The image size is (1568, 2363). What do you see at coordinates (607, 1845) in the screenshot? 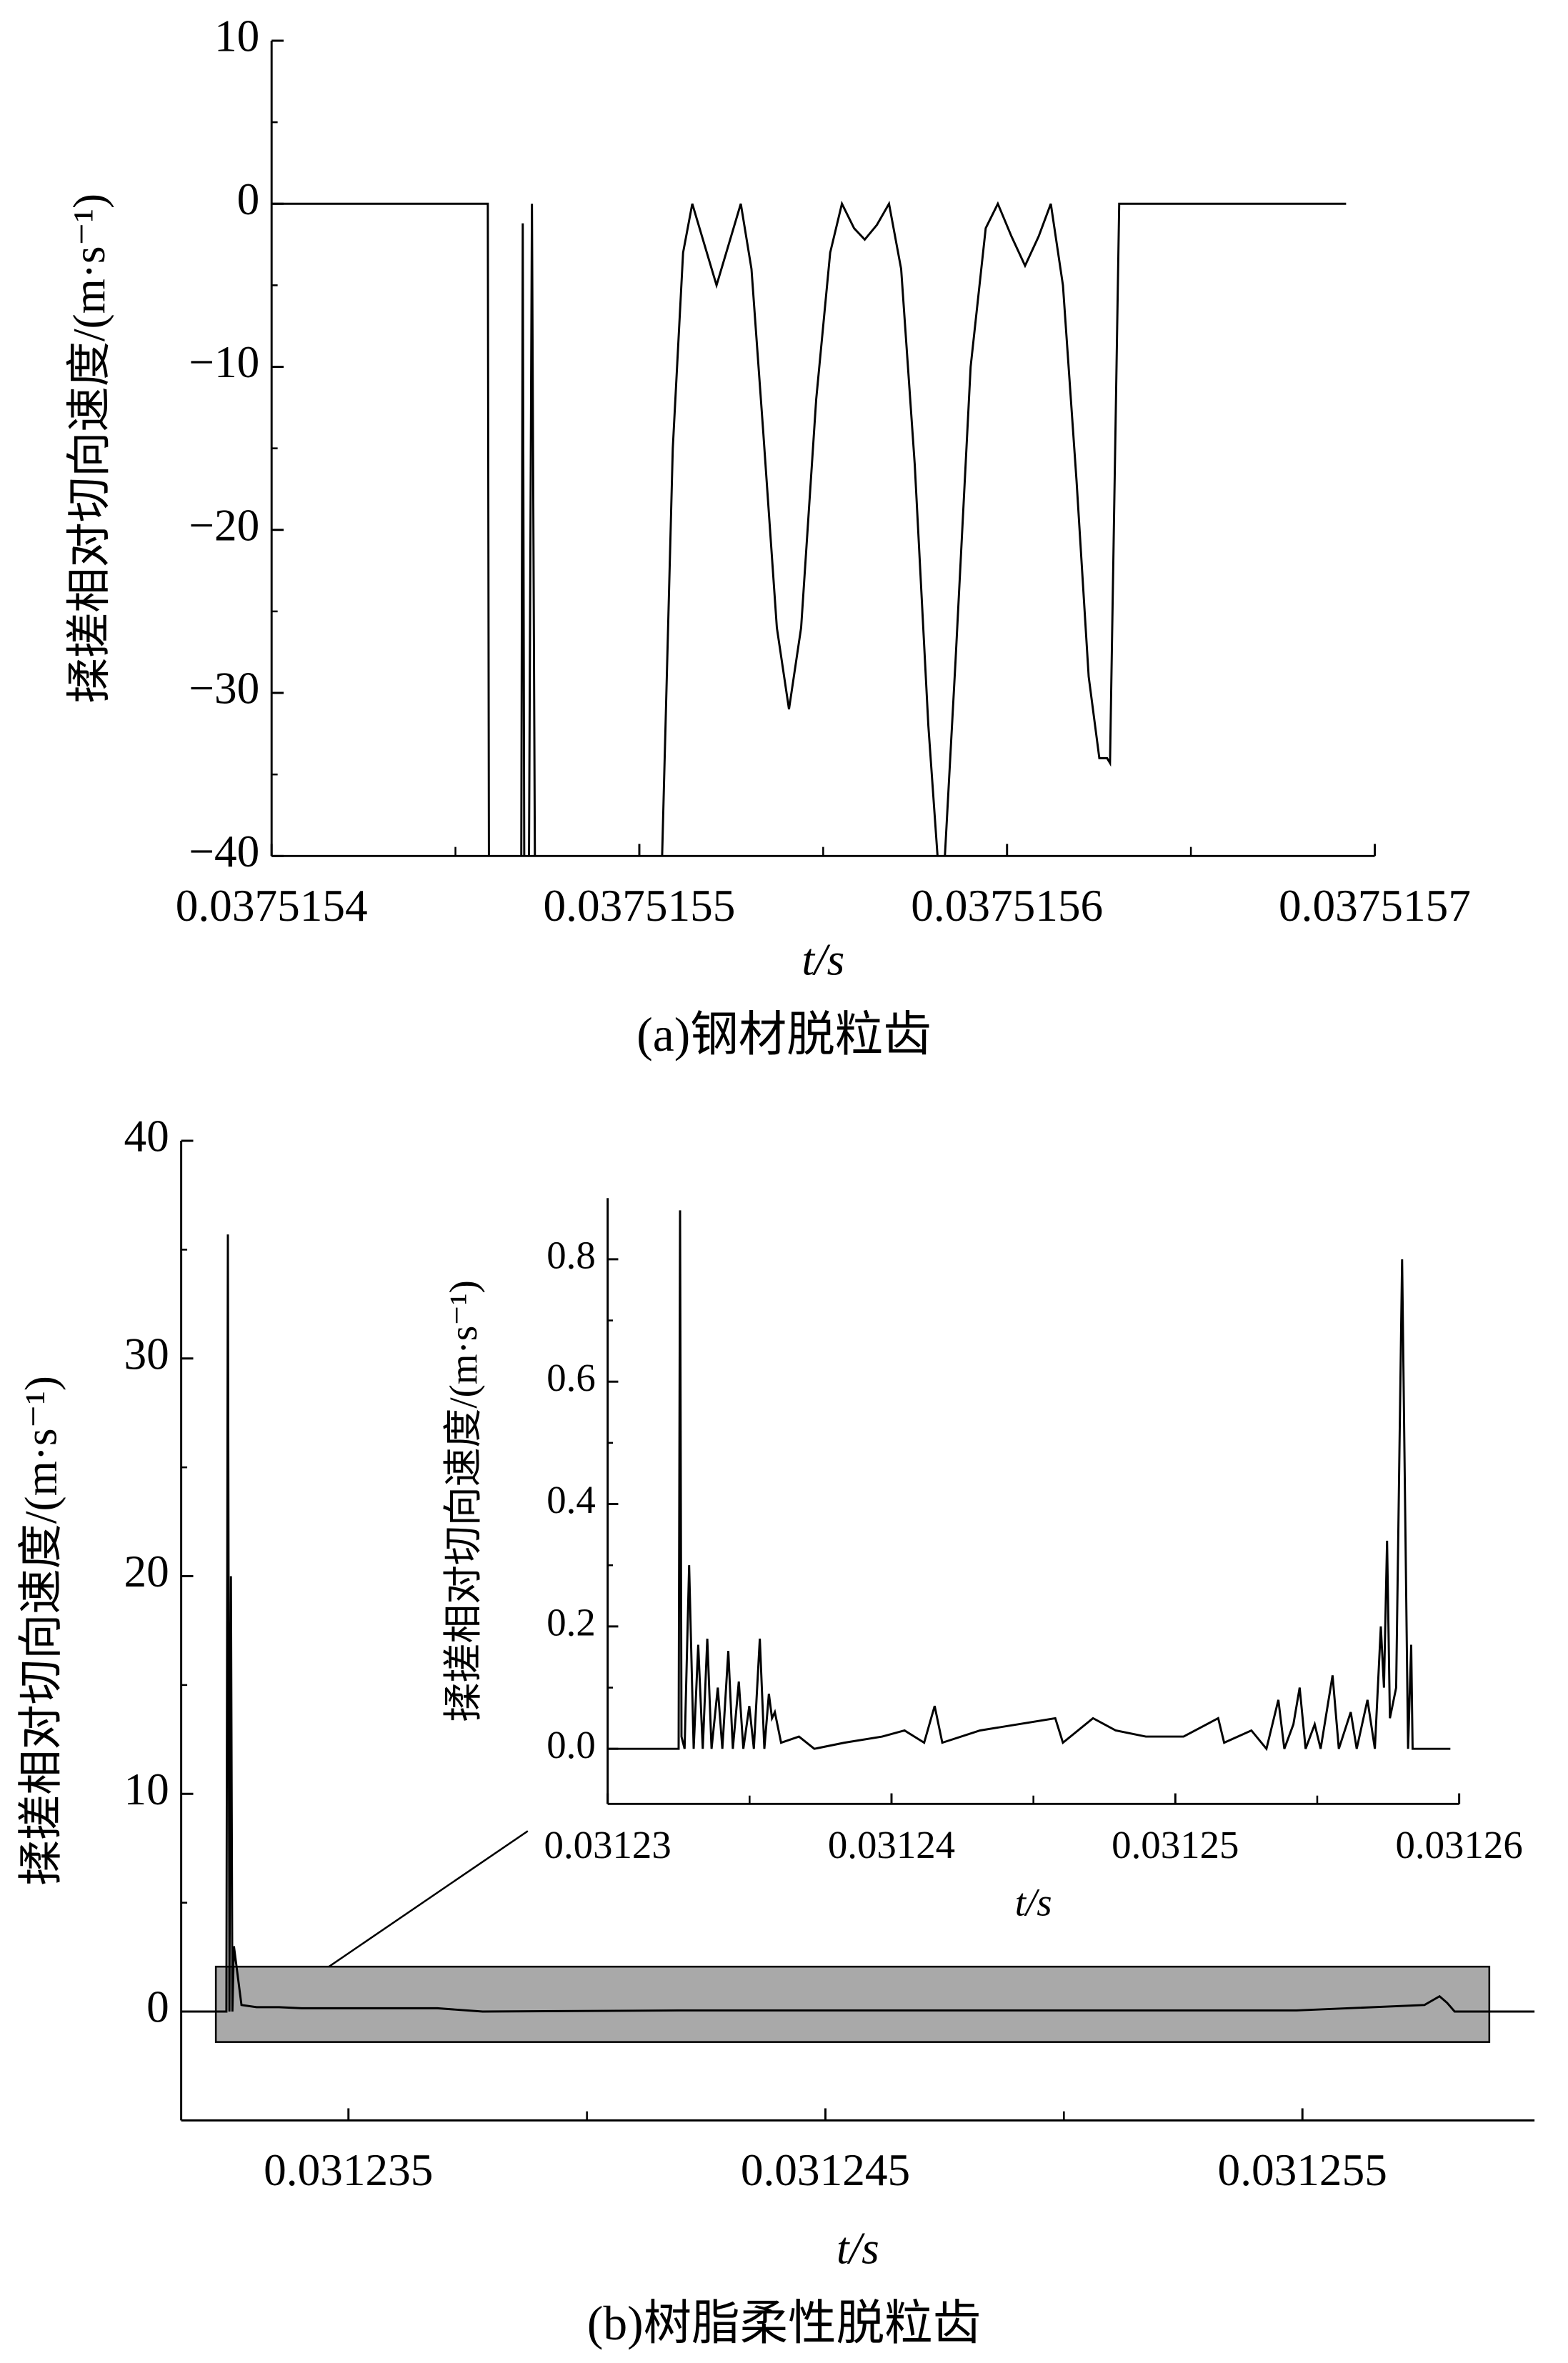
I see `x-tick-label: 0.03123` at bounding box center [607, 1845].